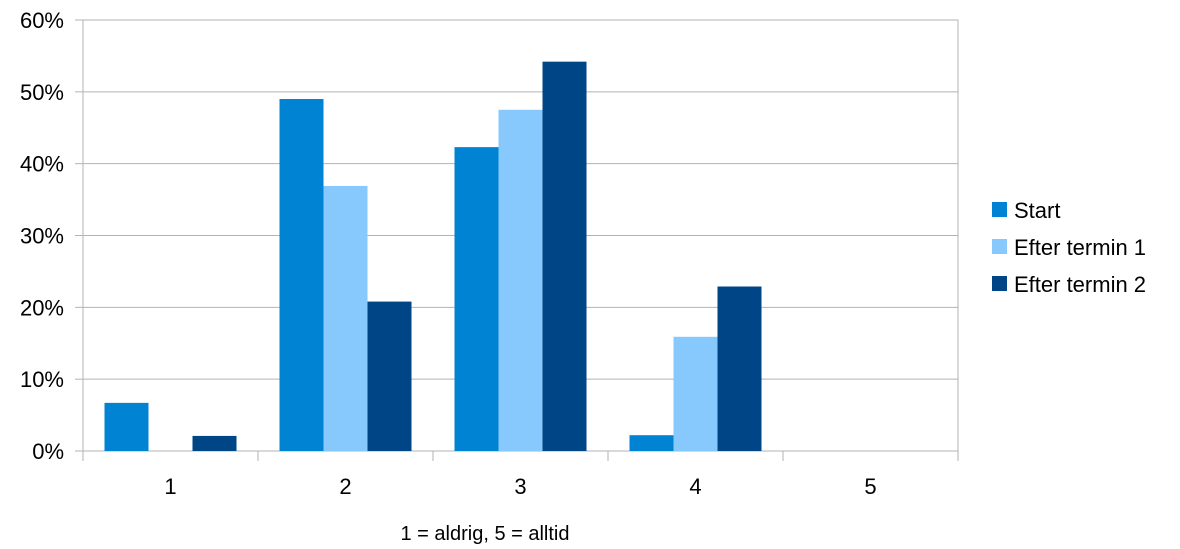 Image resolution: width=1180 pixels, height=549 pixels. Describe the element at coordinates (48, 451) in the screenshot. I see `y-tick-label: 0%` at that location.